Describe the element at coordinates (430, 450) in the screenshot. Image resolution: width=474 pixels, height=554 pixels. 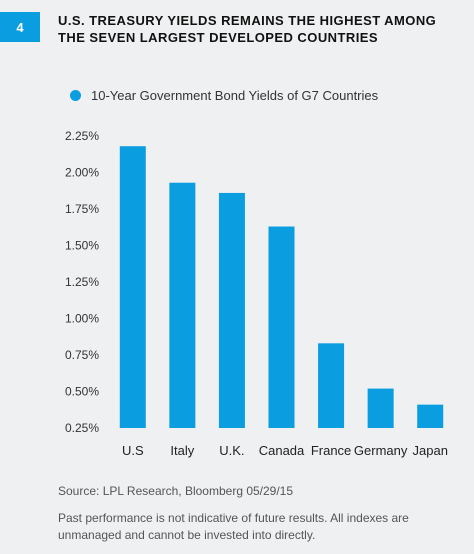
I see `x-category-label: Japan` at that location.